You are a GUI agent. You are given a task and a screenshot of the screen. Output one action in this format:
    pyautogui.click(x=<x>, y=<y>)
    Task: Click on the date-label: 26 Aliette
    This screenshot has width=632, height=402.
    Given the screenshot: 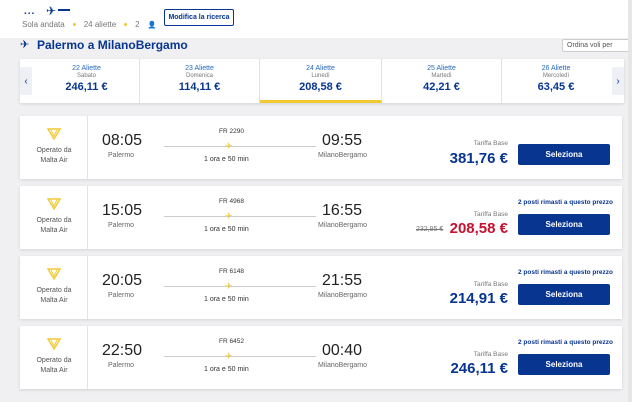 What is the action you would take?
    pyautogui.click(x=556, y=68)
    